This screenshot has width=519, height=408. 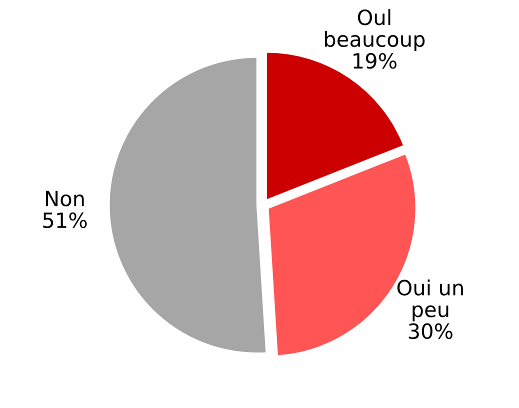 I want to click on slice-label: Non, so click(x=65, y=198).